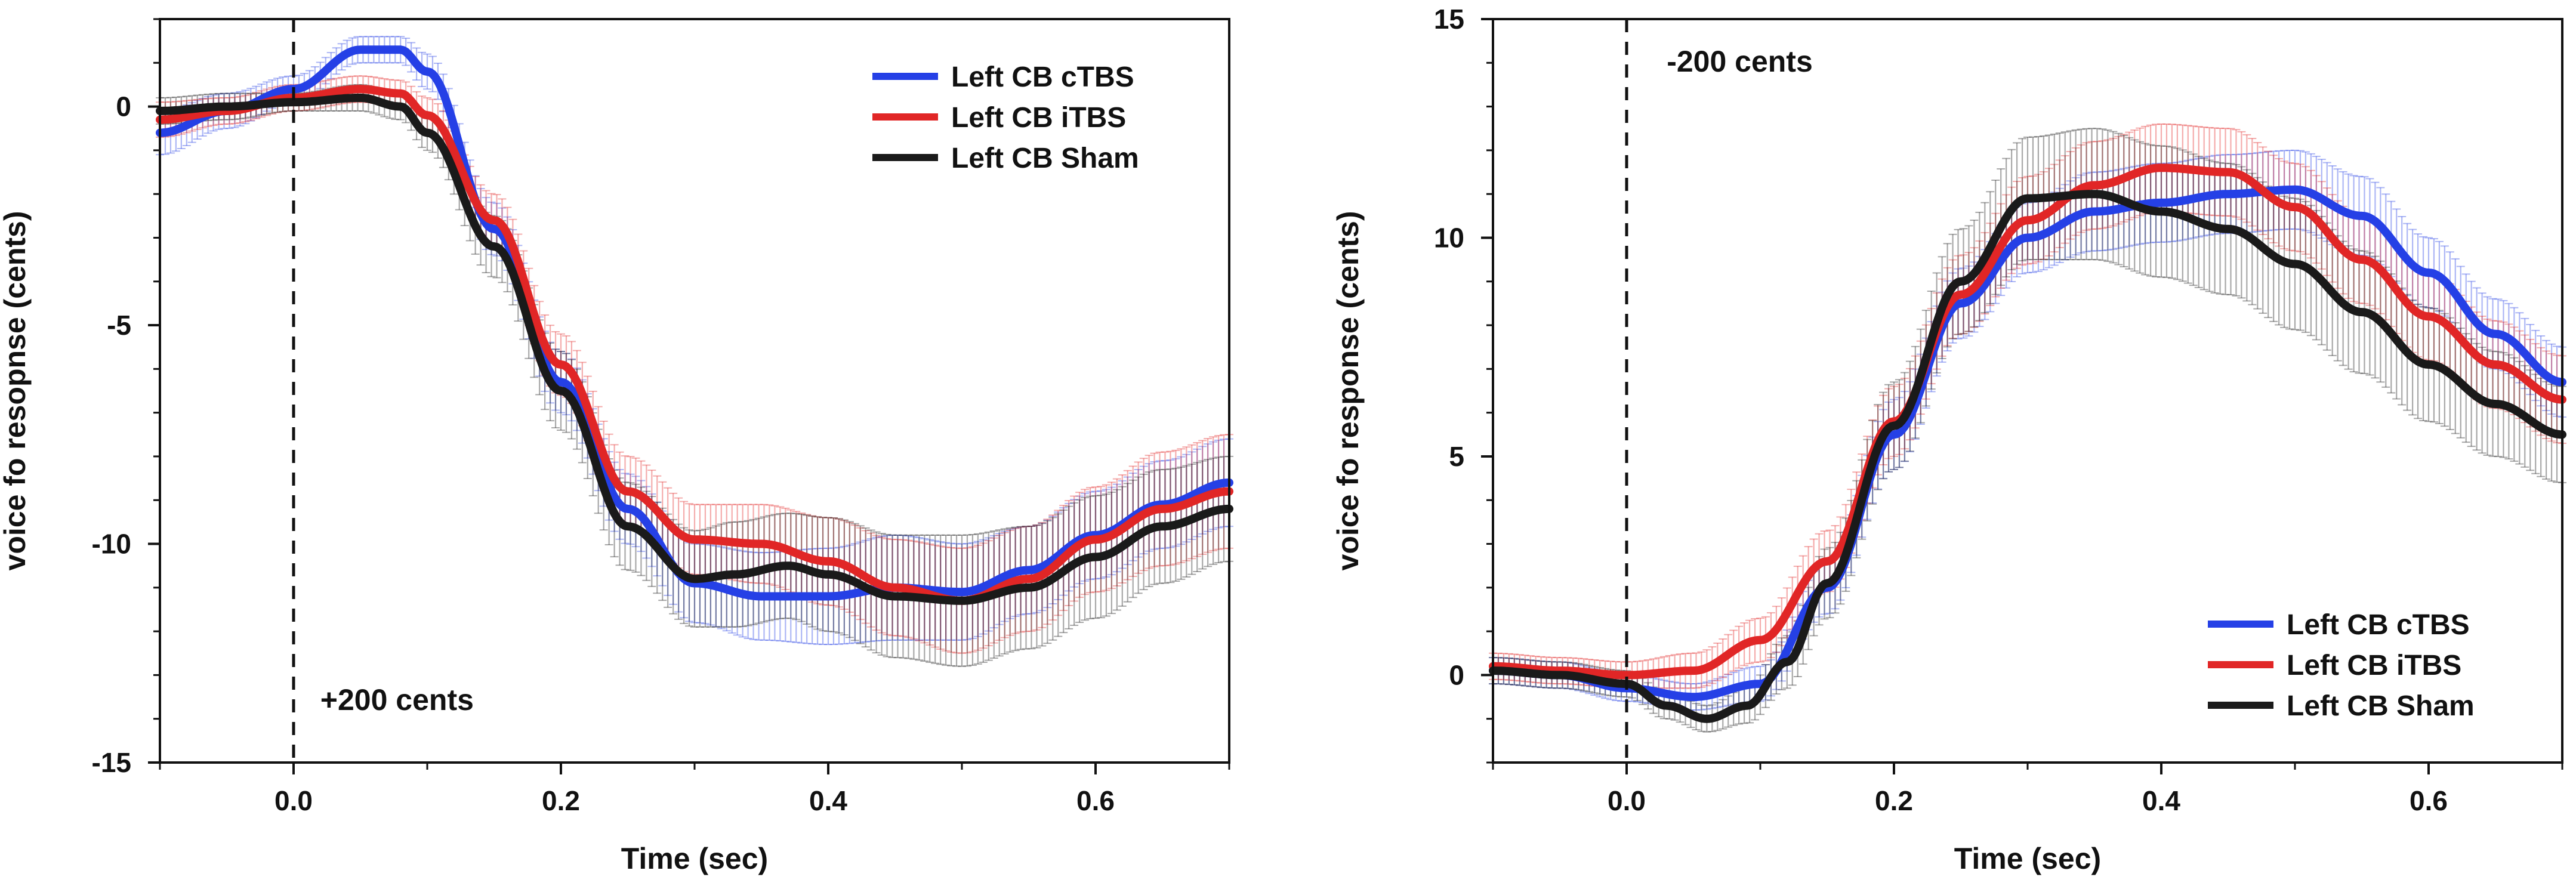  What do you see at coordinates (2161, 800) in the screenshot?
I see `chart-right-x-tick-label: 0.4` at bounding box center [2161, 800].